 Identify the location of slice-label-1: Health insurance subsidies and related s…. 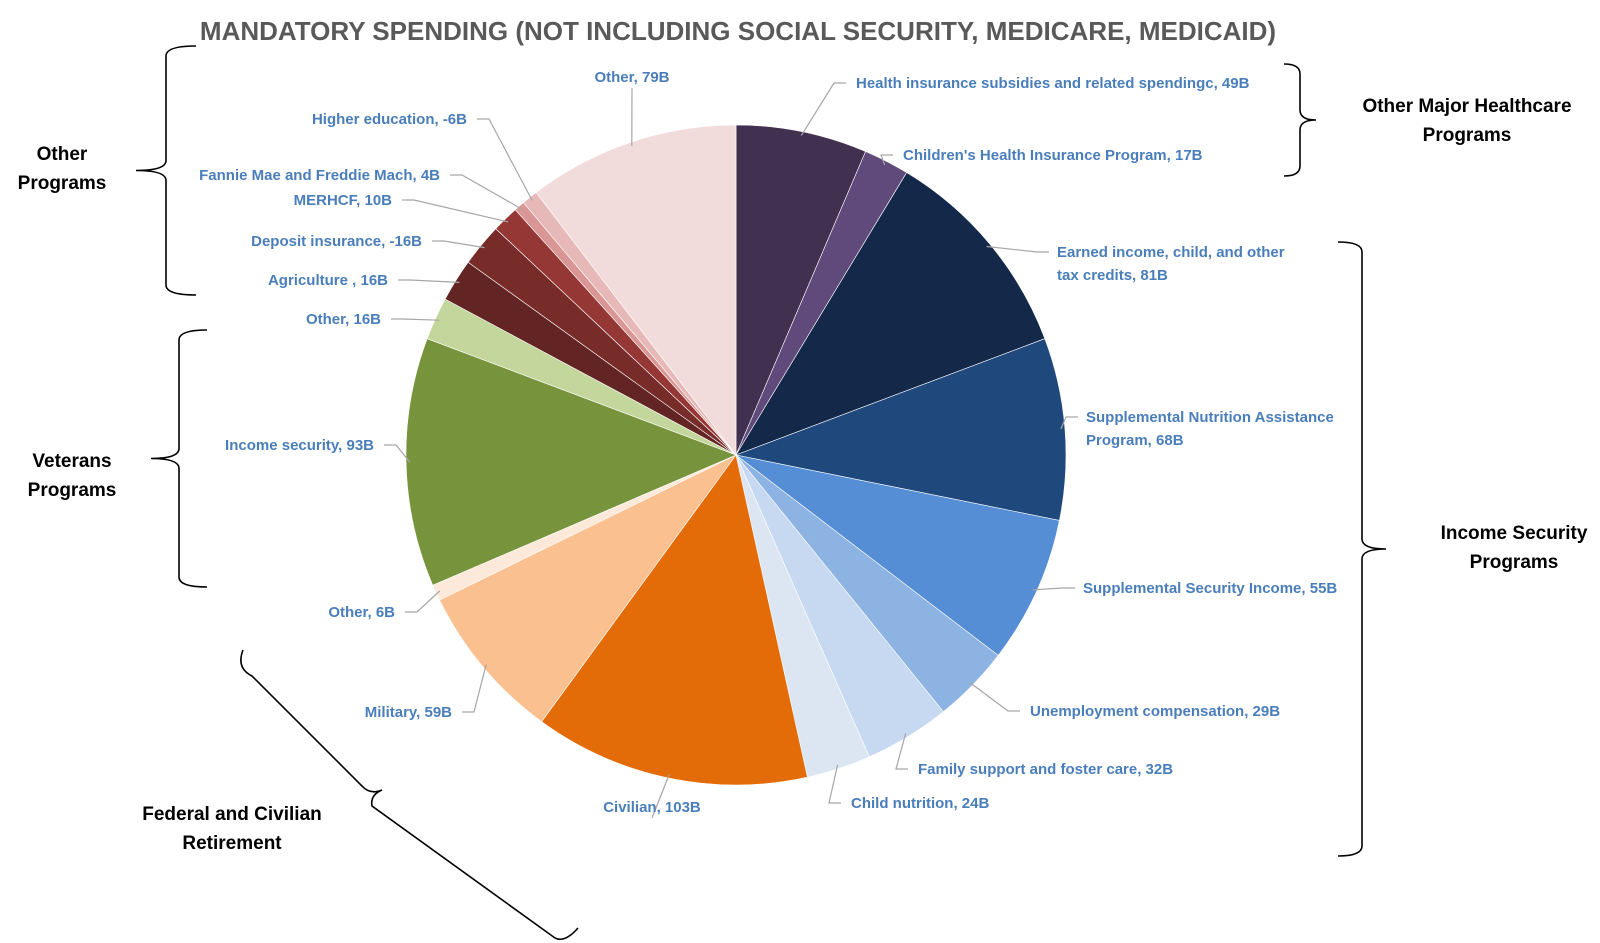
(1053, 83).